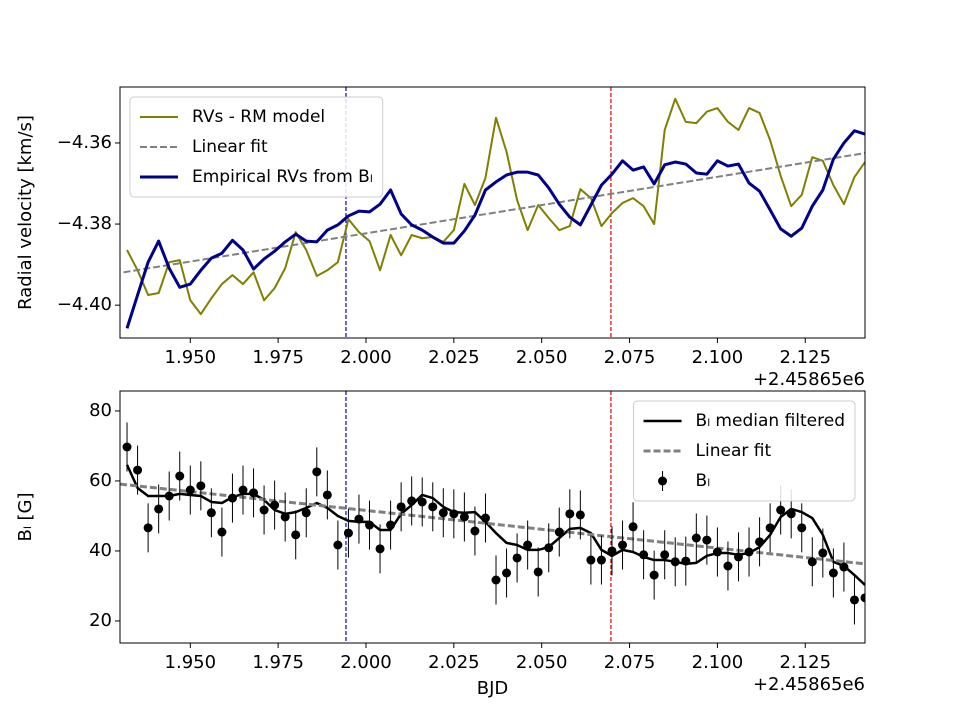  Describe the element at coordinates (100, 620) in the screenshot. I see `y-tick-label: 20` at that location.